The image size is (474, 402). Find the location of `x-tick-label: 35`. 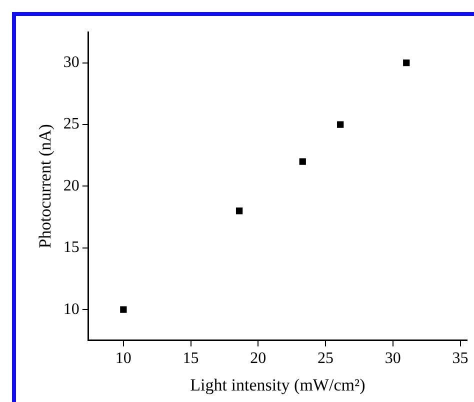

x-tick-label: 35 is located at coordinates (460, 359).